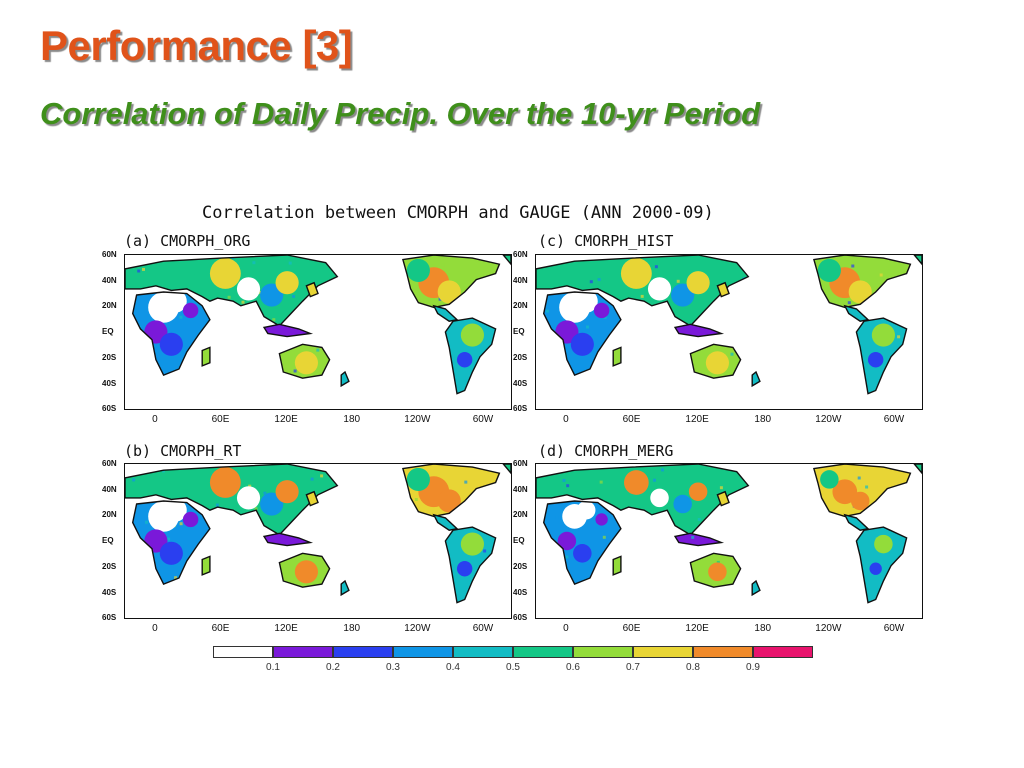 The image size is (1024, 768). Describe the element at coordinates (573, 667) in the screenshot. I see `colorbar-tick-label: 0.6` at that location.